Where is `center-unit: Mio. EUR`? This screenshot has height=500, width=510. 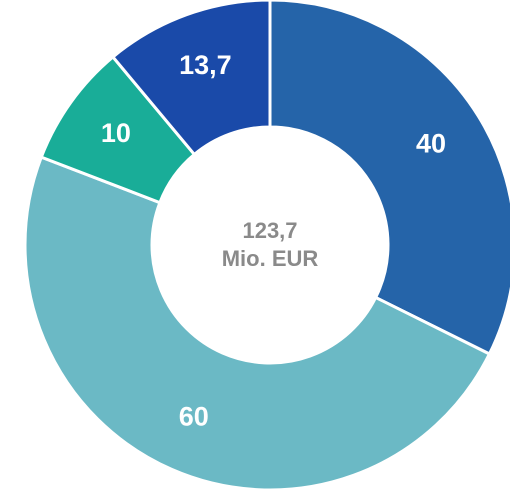 center-unit: Mio. EUR is located at coordinates (270, 258).